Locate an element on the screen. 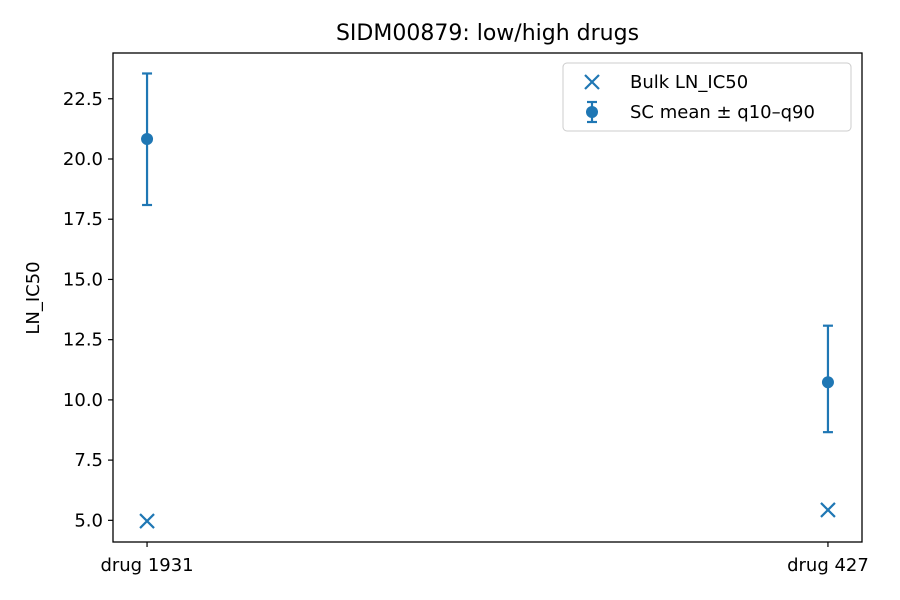 Image resolution: width=900 pixels, height=600 pixels. y-tick-label: 10.0 is located at coordinates (83, 400).